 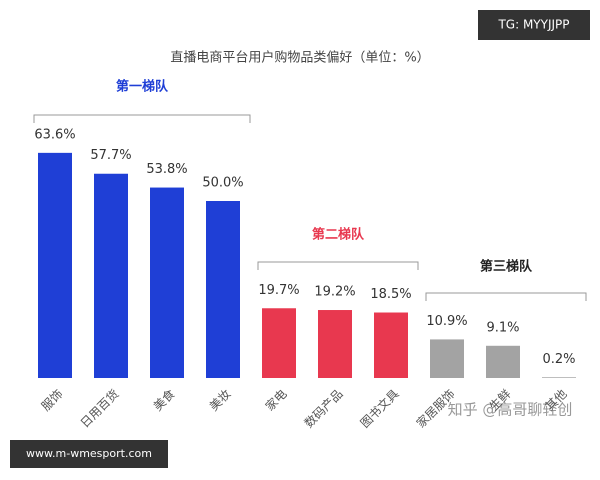 I want to click on site-box, so click(x=89, y=454).